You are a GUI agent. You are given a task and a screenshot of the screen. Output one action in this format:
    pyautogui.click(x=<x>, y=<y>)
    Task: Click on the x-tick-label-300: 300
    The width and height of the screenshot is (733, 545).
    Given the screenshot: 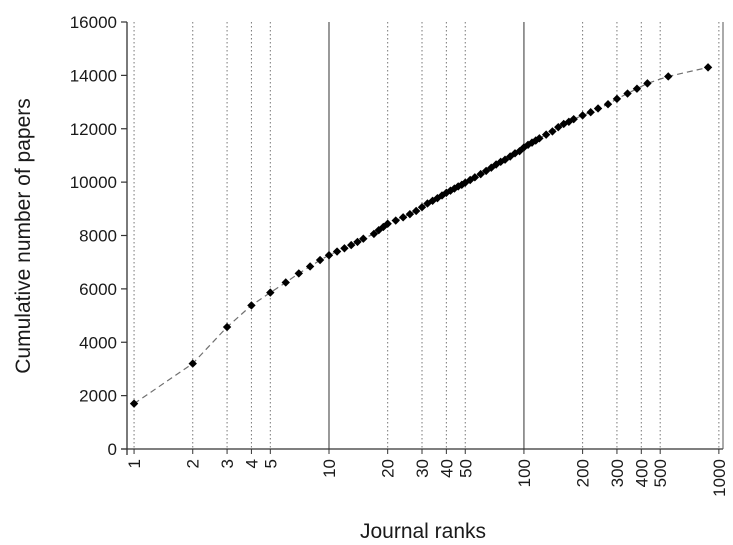 What is the action you would take?
    pyautogui.click(x=617, y=473)
    